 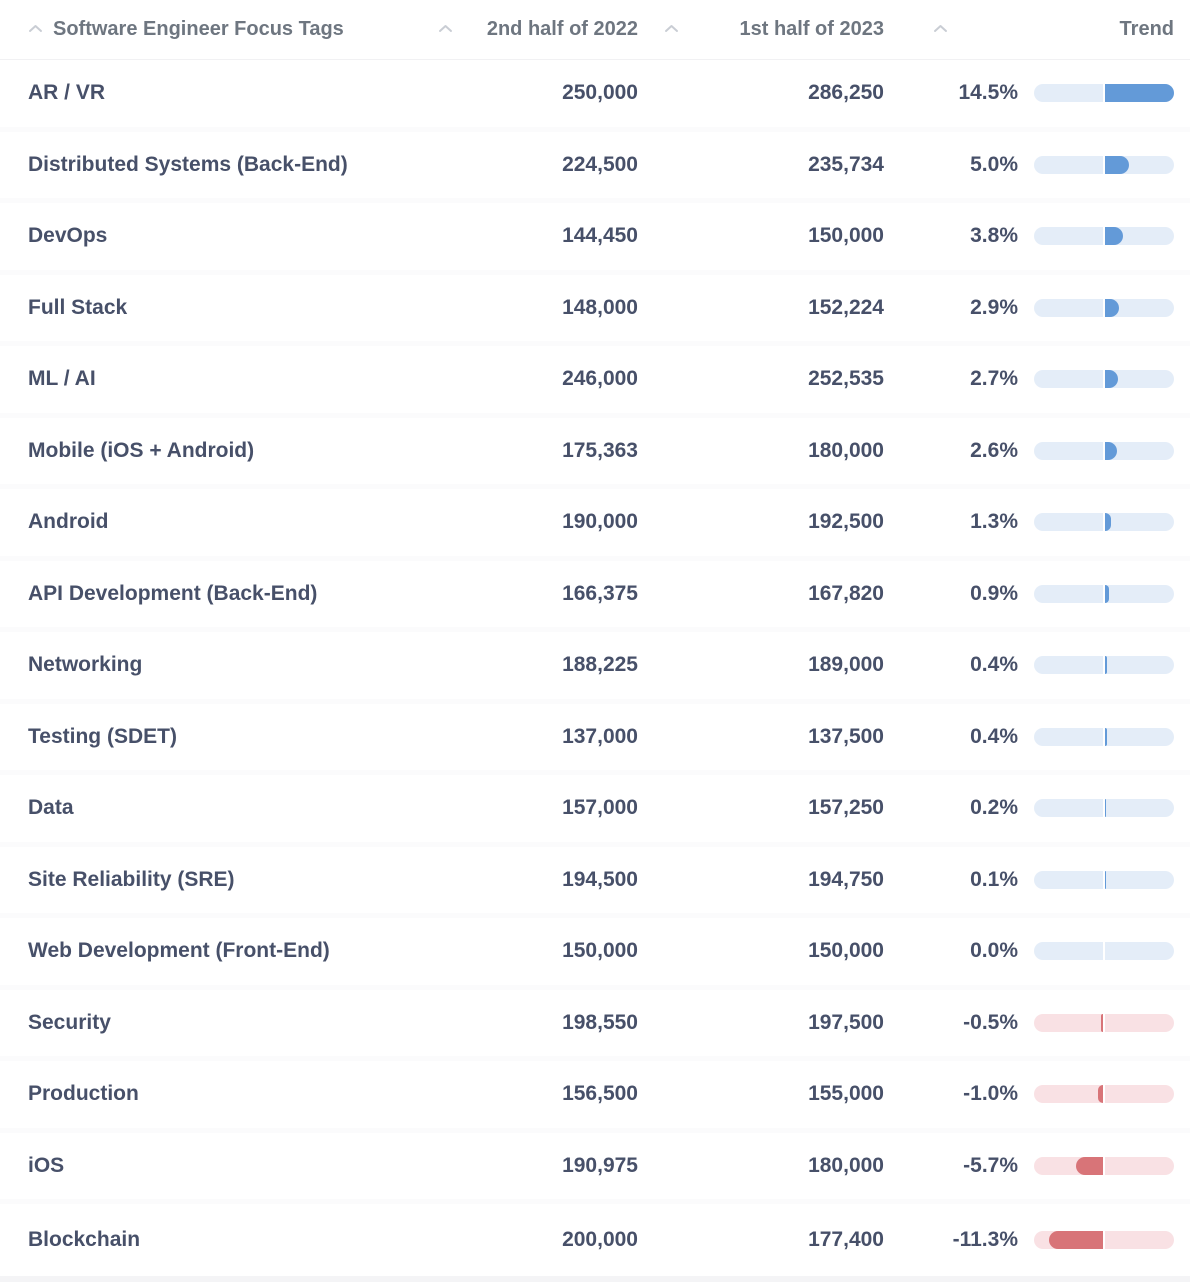 What do you see at coordinates (600, 879) in the screenshot?
I see `row-value-2022: 194,500` at bounding box center [600, 879].